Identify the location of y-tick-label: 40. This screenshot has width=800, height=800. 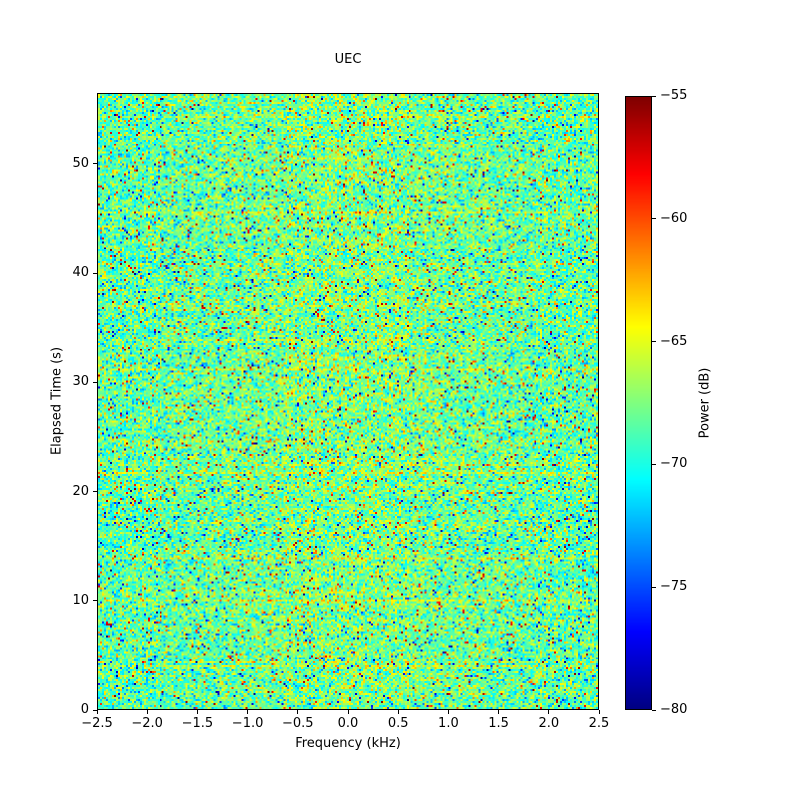
(80, 273).